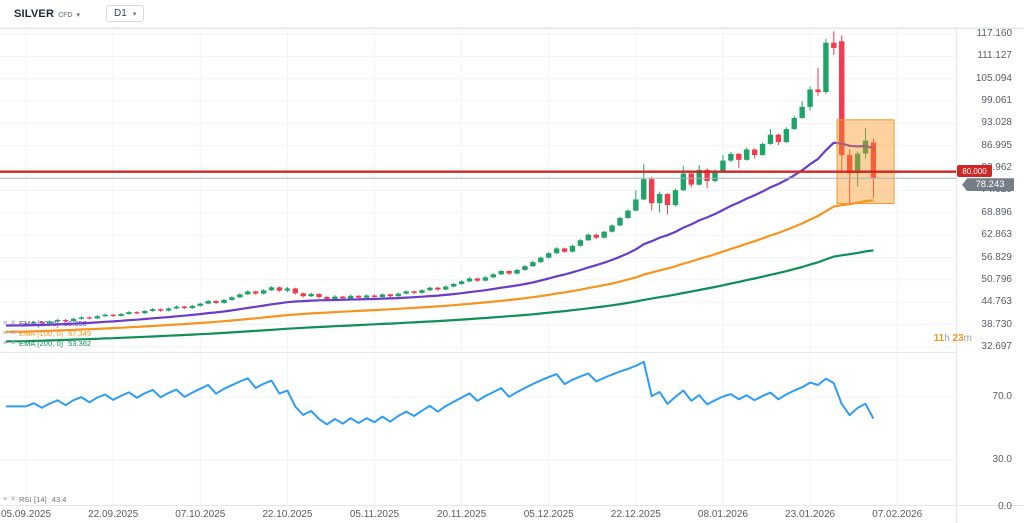 The width and height of the screenshot is (1024, 523). I want to click on price-line-badge: 80.000, so click(974, 171).